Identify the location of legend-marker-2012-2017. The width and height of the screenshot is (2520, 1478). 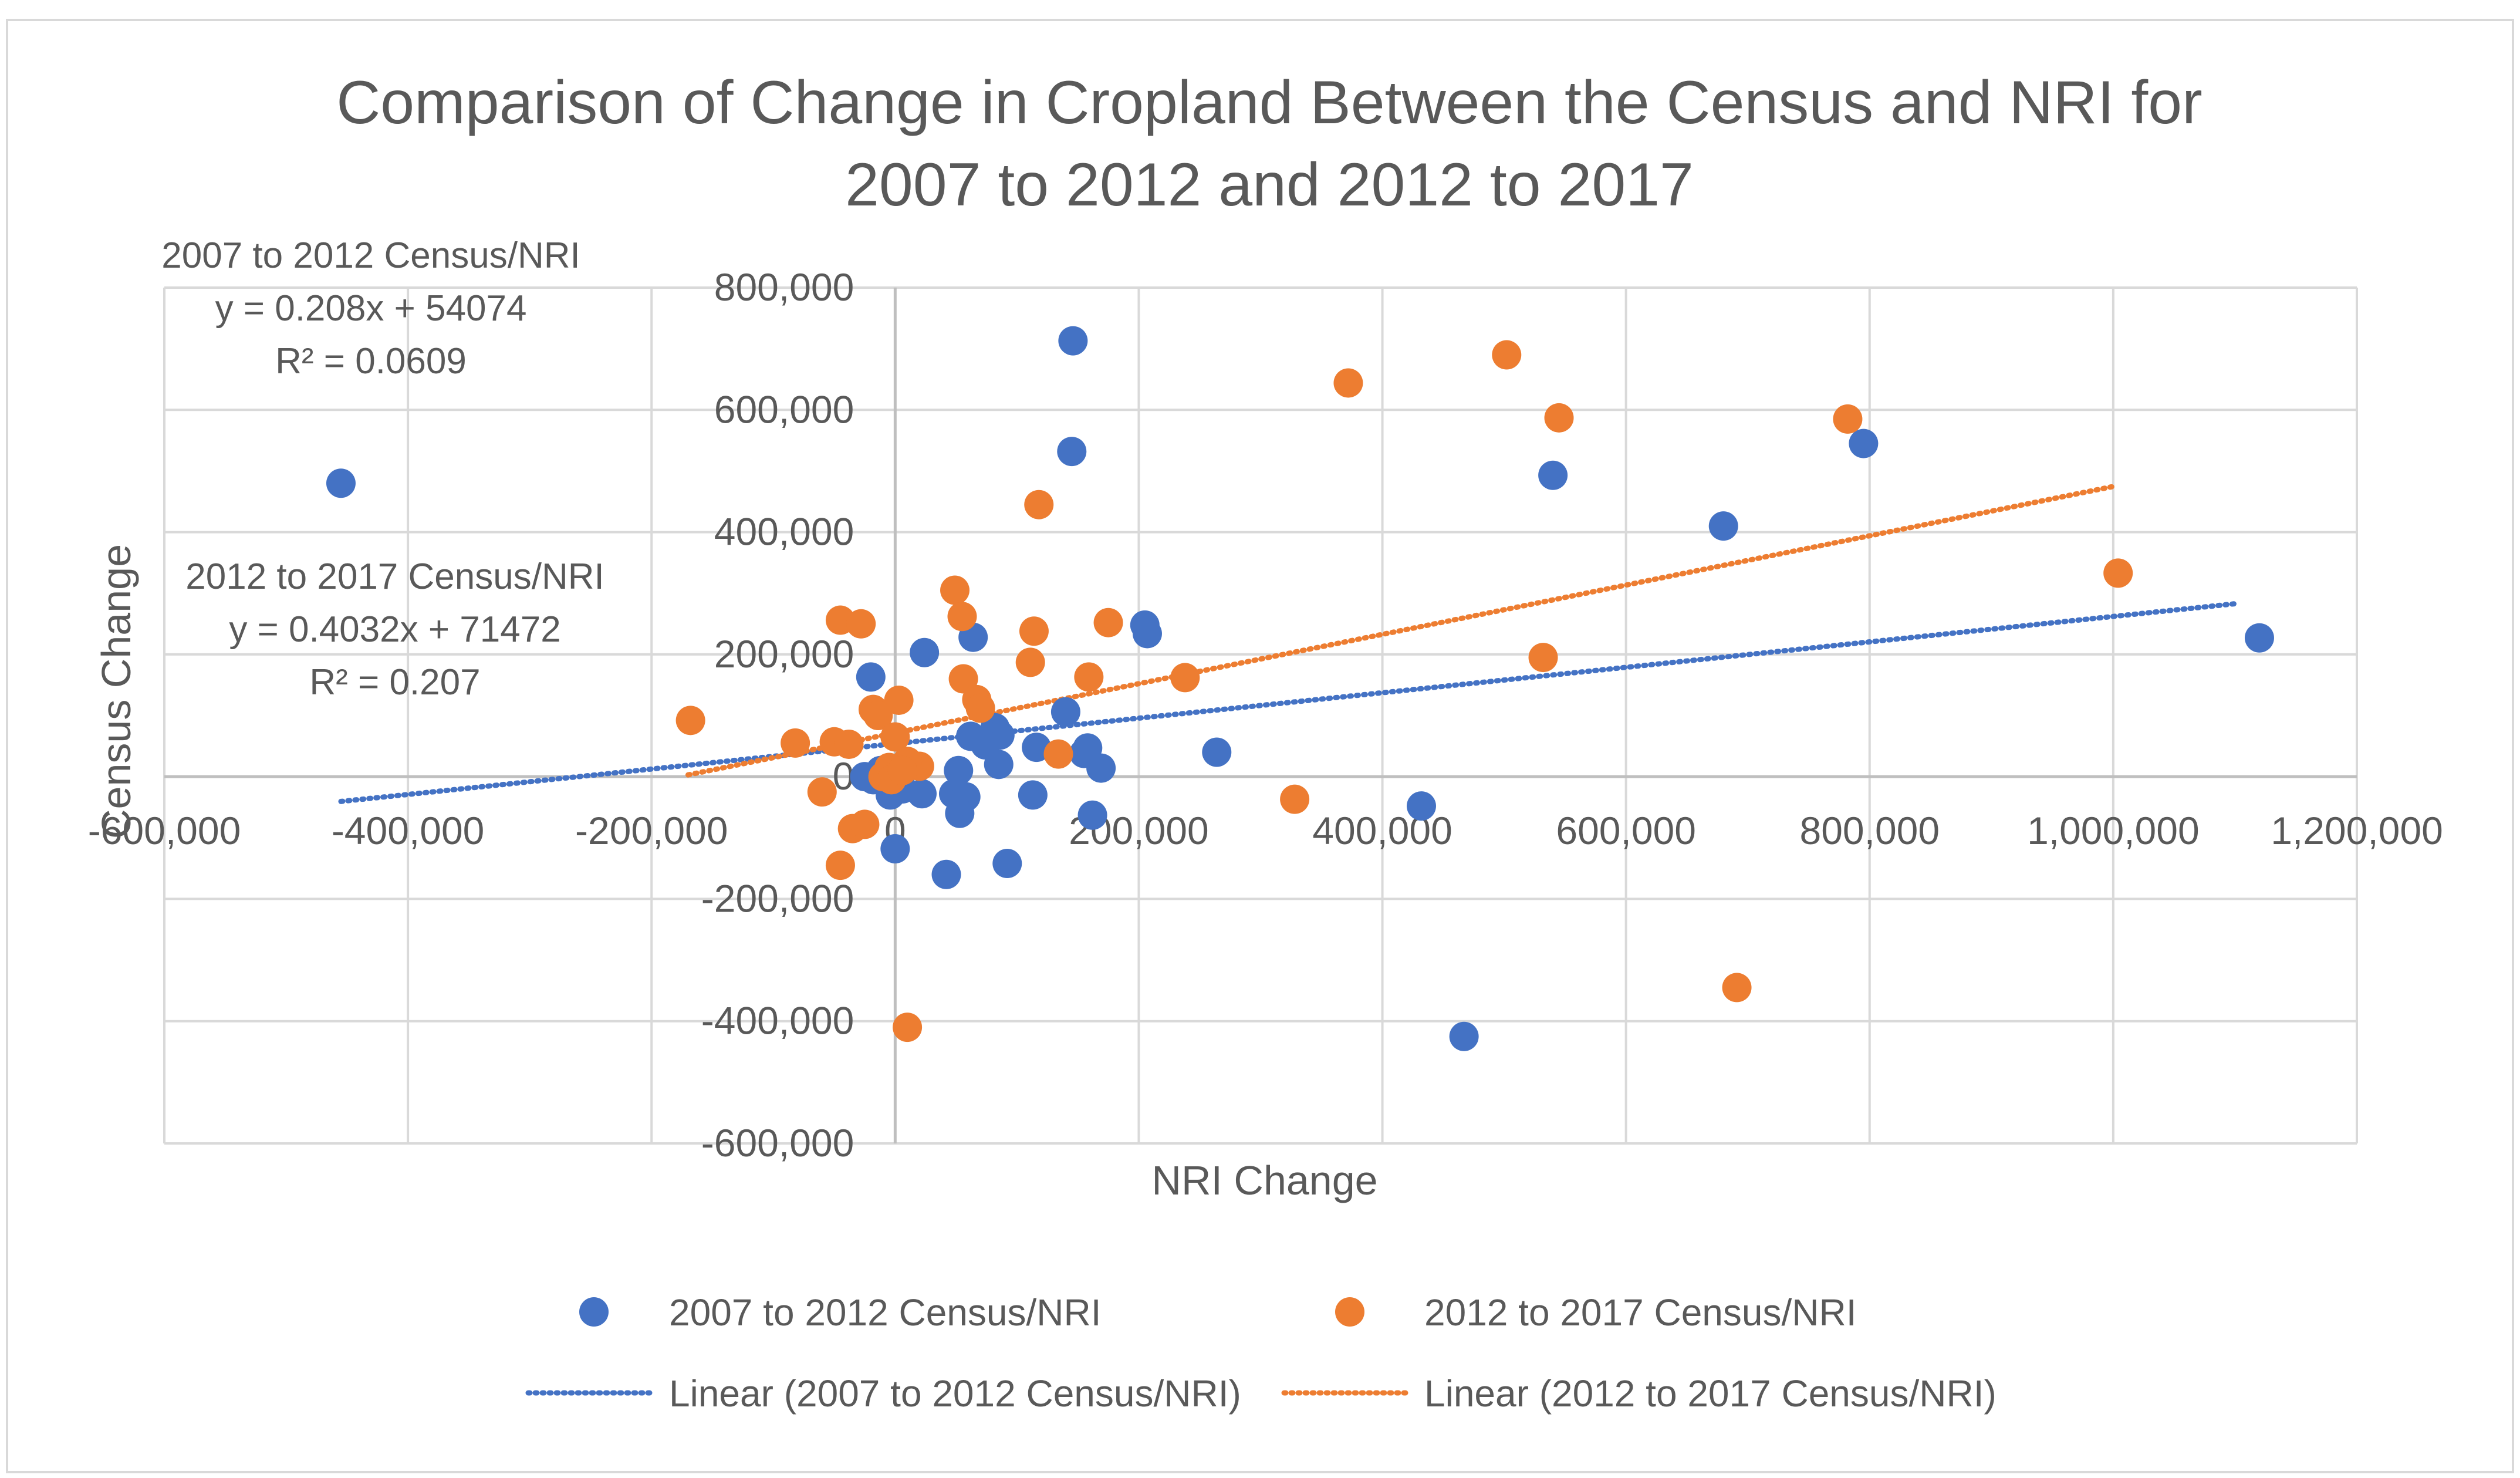
(1349, 1312).